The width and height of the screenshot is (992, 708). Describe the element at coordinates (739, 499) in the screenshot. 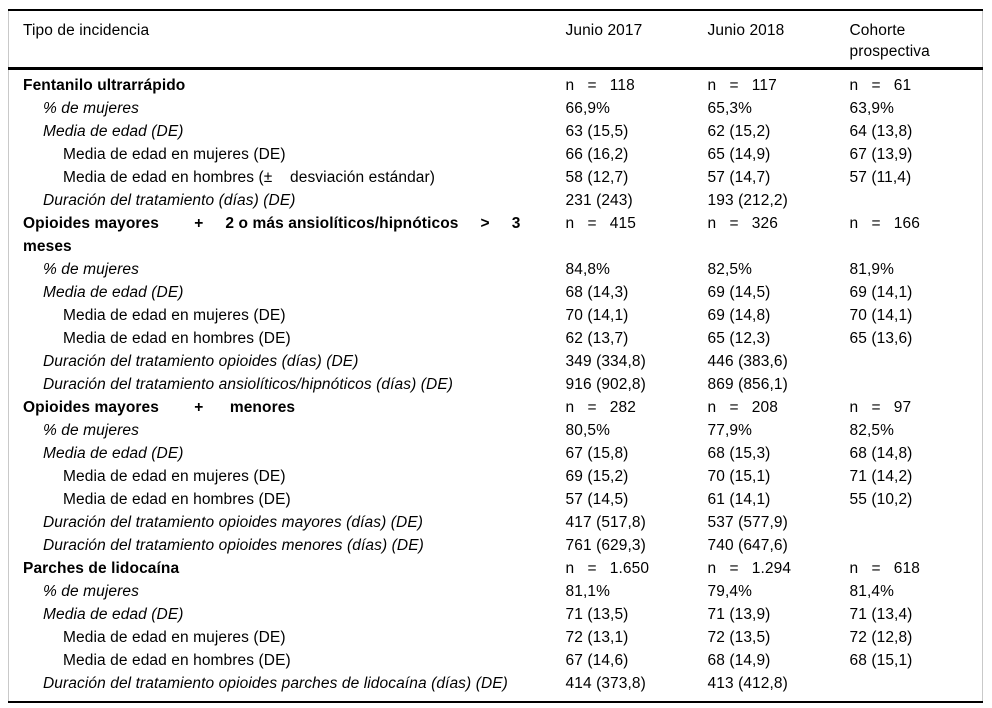

I see `cell-value: 61 (14,1)` at that location.